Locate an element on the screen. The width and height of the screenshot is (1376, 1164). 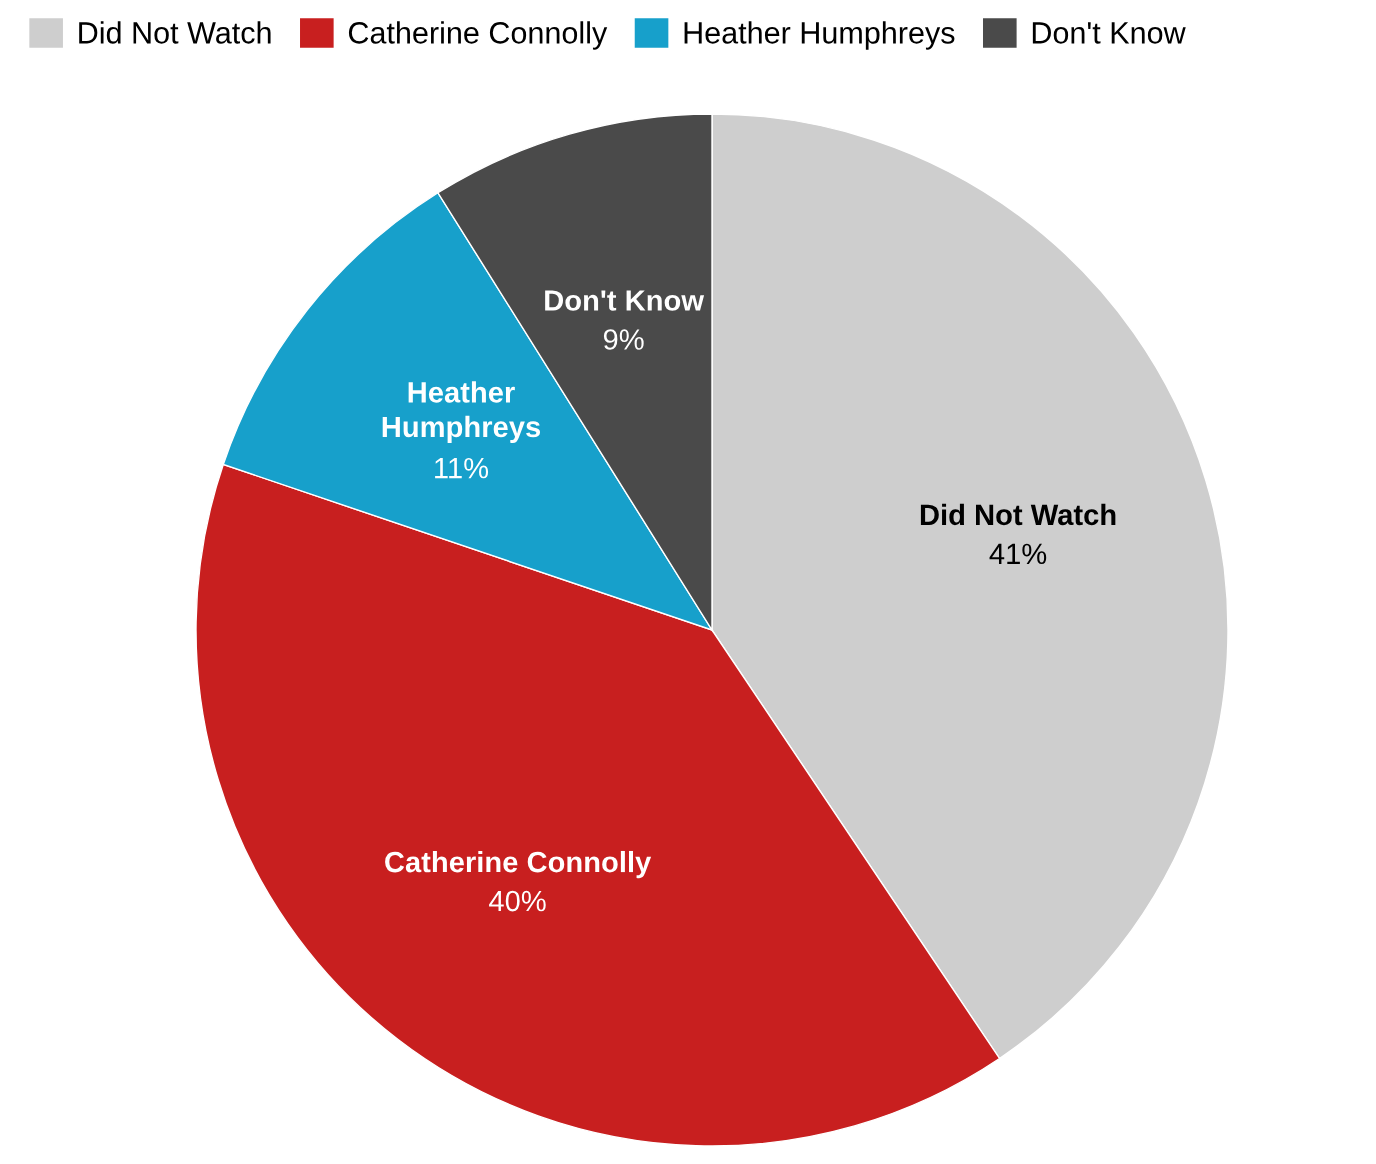
data-label: 41% is located at coordinates (1018, 554).